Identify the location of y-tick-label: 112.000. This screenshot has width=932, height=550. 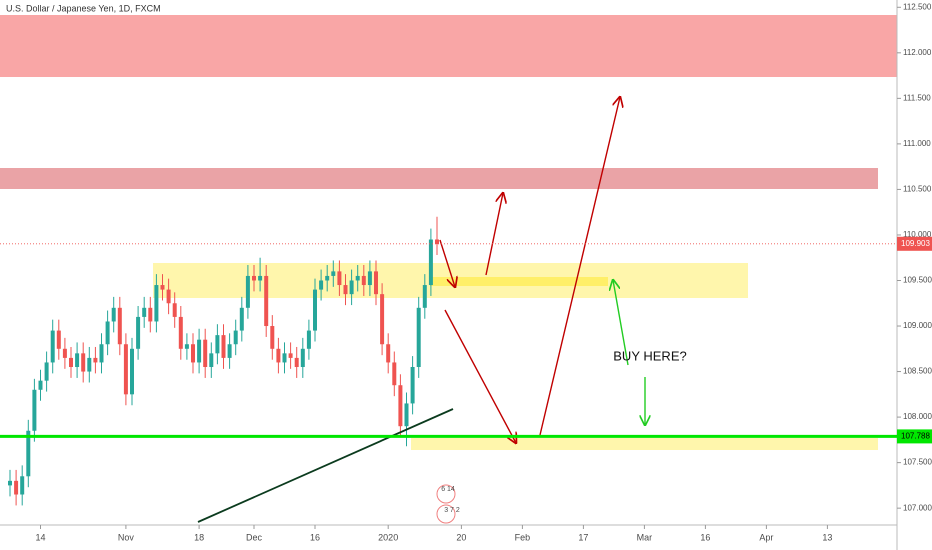
(917, 52).